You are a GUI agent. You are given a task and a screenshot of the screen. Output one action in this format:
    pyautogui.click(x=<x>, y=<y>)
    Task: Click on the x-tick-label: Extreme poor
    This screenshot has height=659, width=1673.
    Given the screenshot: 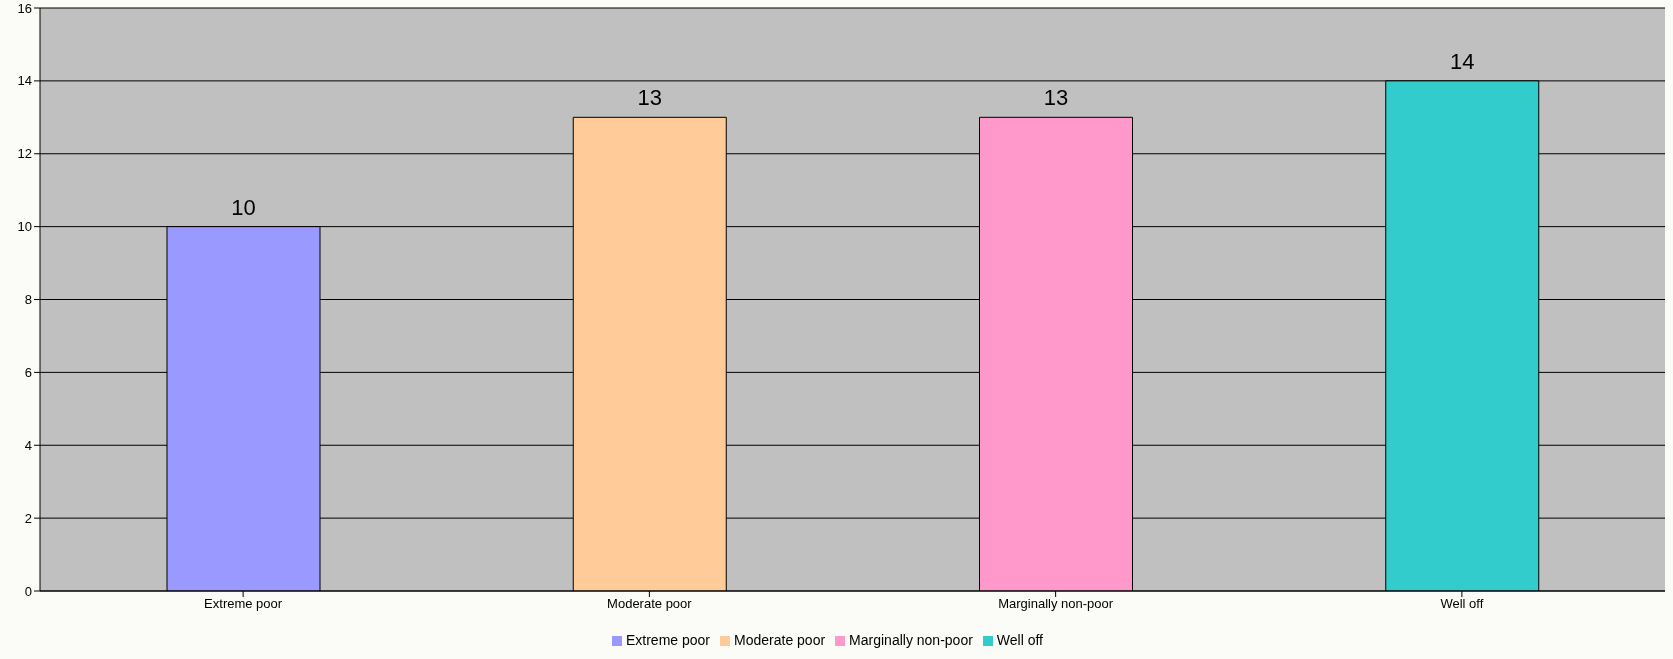 What is the action you would take?
    pyautogui.click(x=243, y=604)
    